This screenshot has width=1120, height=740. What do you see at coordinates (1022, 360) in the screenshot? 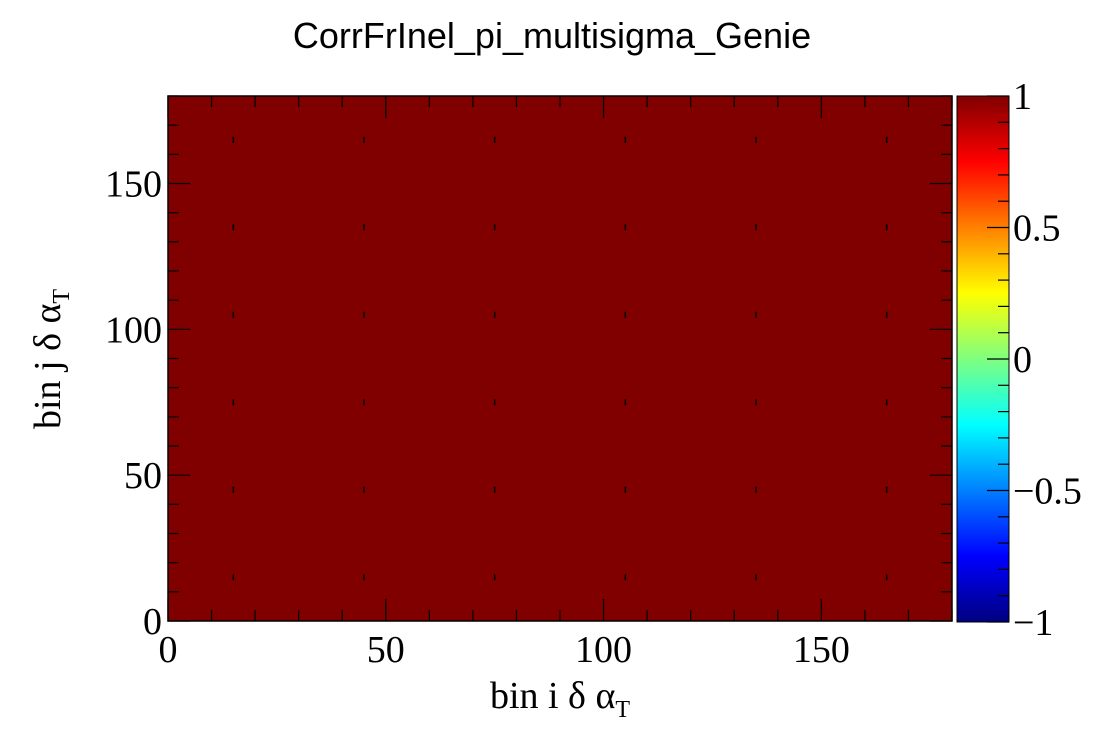
I see `colorbar-tick-label: 0` at bounding box center [1022, 360].